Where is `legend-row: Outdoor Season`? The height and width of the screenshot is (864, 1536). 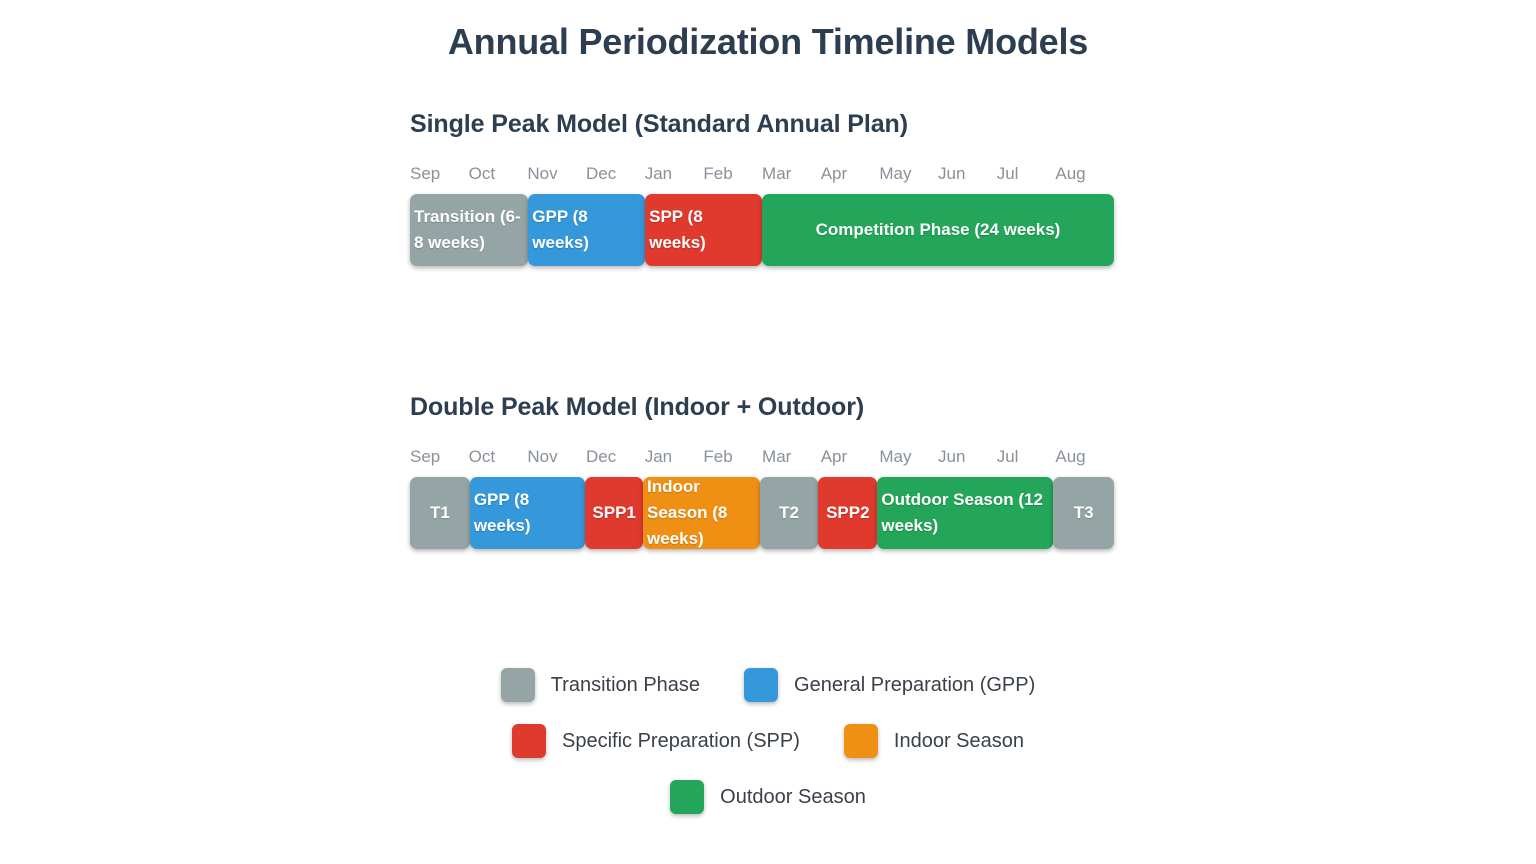 legend-row: Outdoor Season is located at coordinates (768, 797).